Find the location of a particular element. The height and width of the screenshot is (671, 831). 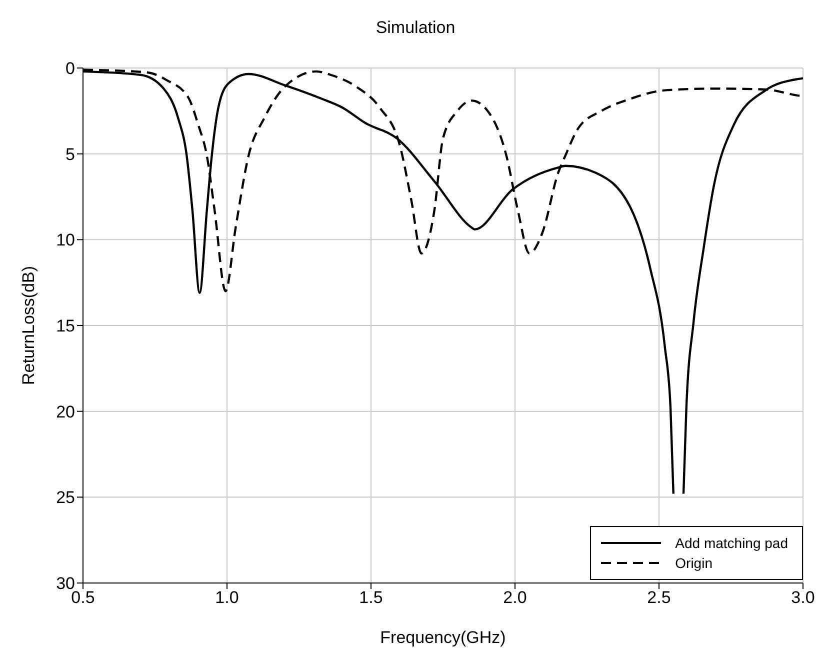

x-tick-label: 1.0 is located at coordinates (227, 598).